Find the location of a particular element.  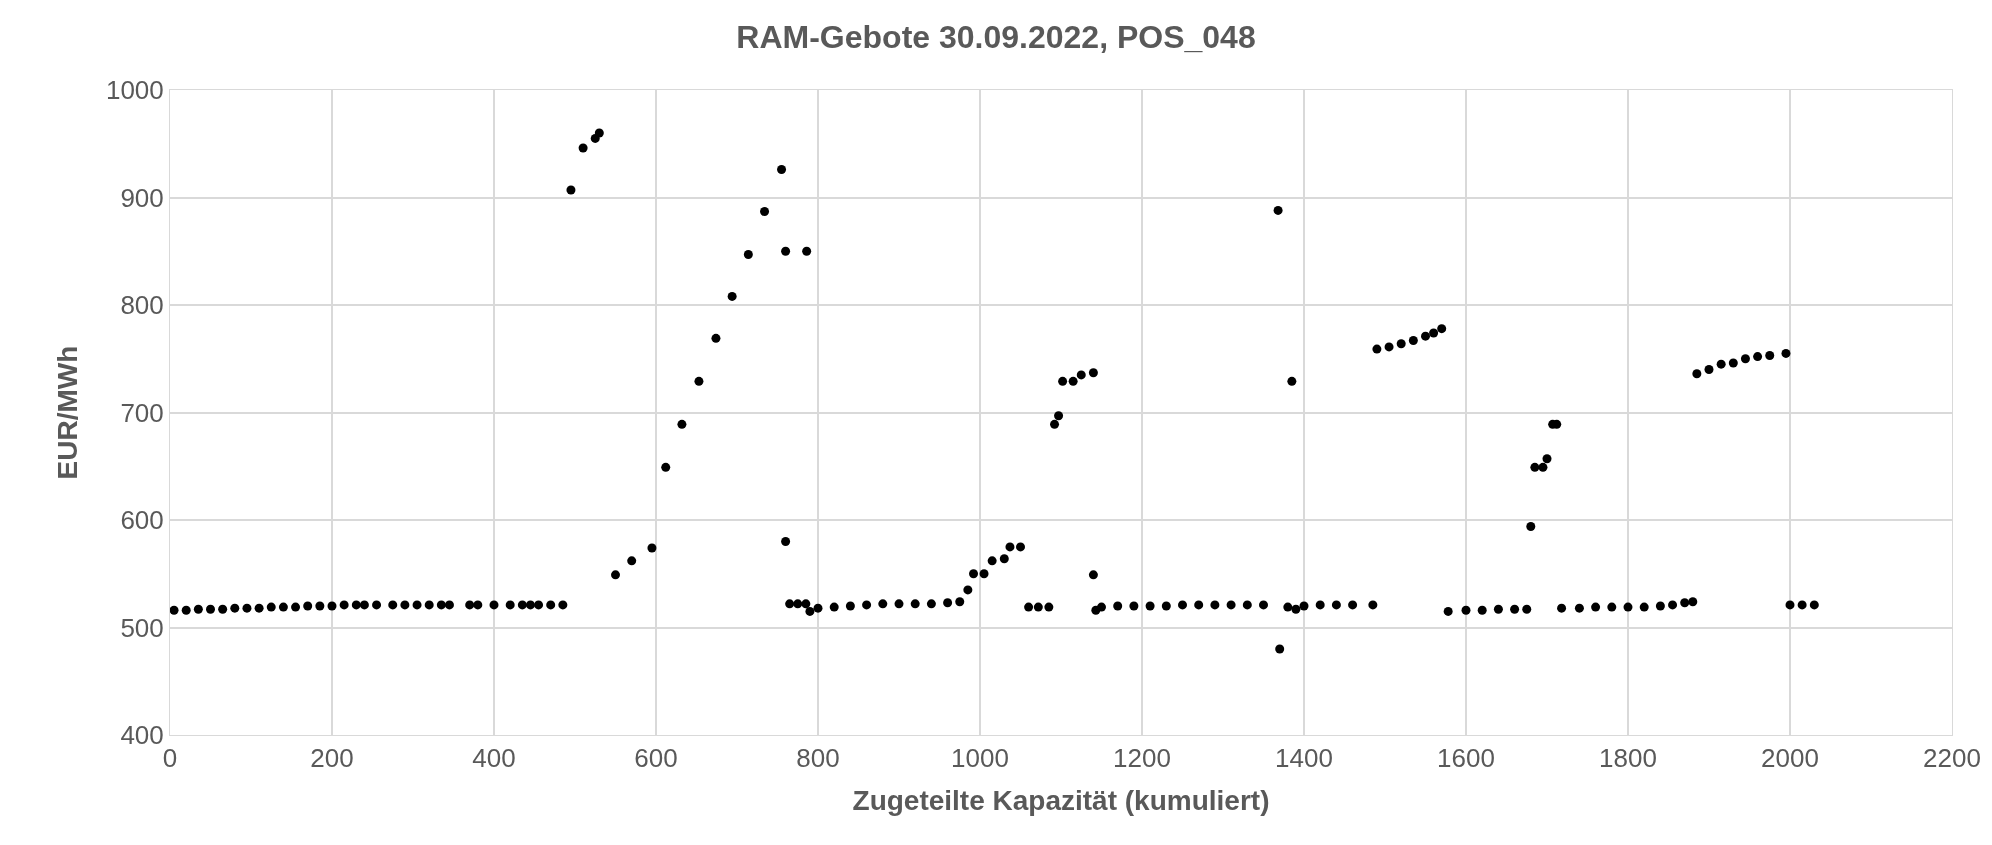

chart-title: RAM-Gebote 30.09.2022, POS_048 is located at coordinates (996, 36).